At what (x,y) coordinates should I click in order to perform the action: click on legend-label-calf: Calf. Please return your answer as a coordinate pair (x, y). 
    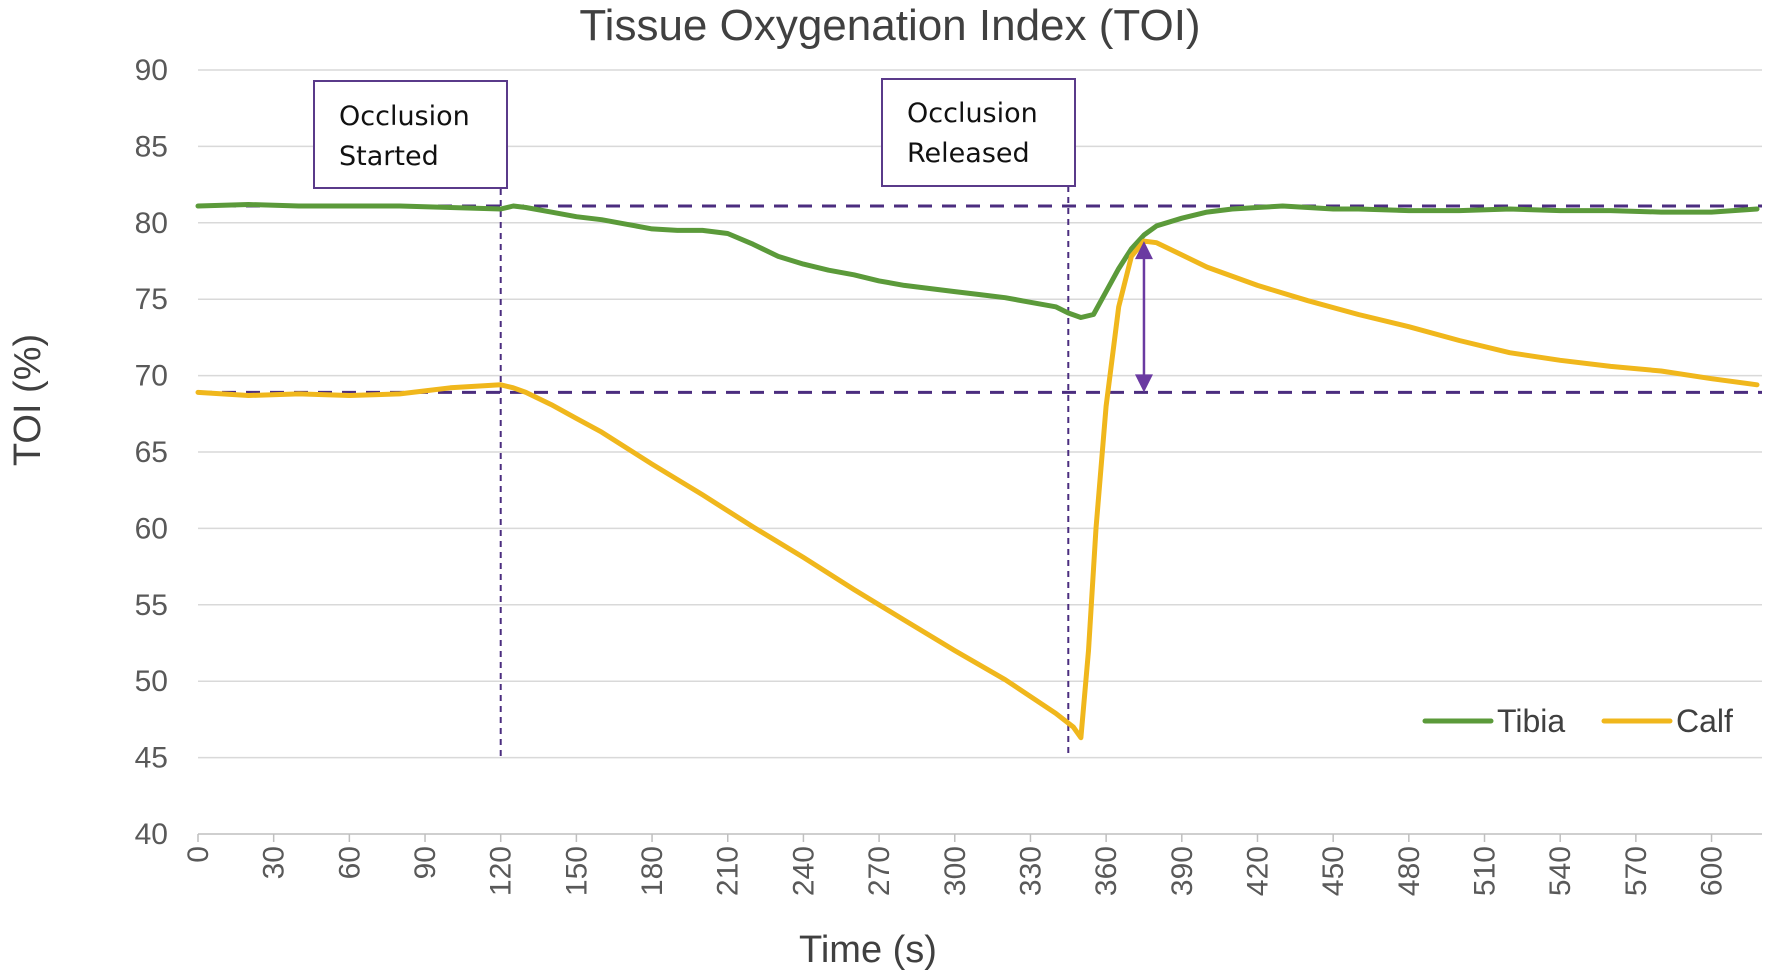
    Looking at the image, I should click on (1704, 721).